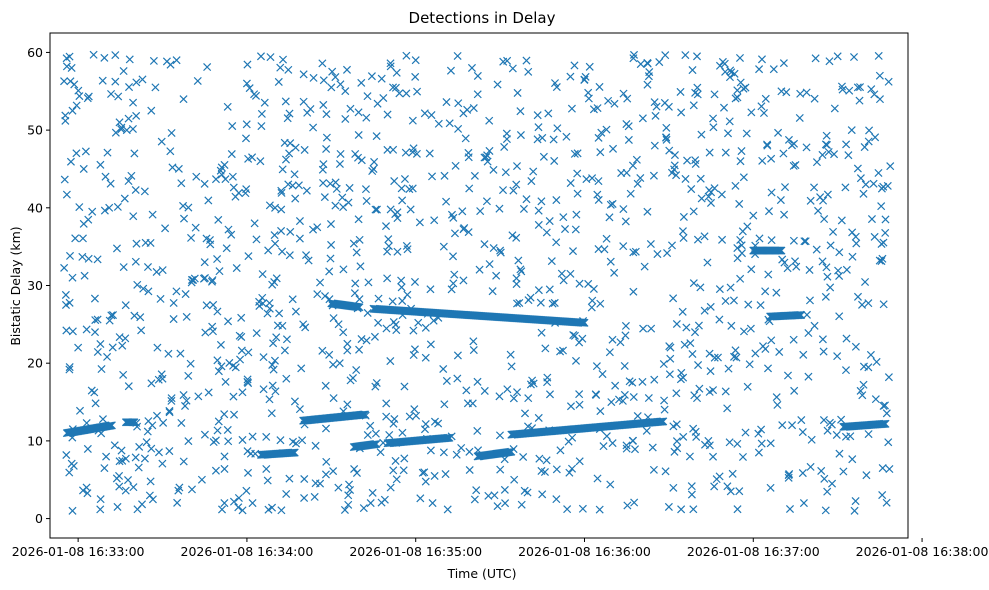 This screenshot has width=989, height=590. Describe the element at coordinates (922, 551) in the screenshot. I see `x-tick-label: 2026-01-08 16:38:00` at that location.